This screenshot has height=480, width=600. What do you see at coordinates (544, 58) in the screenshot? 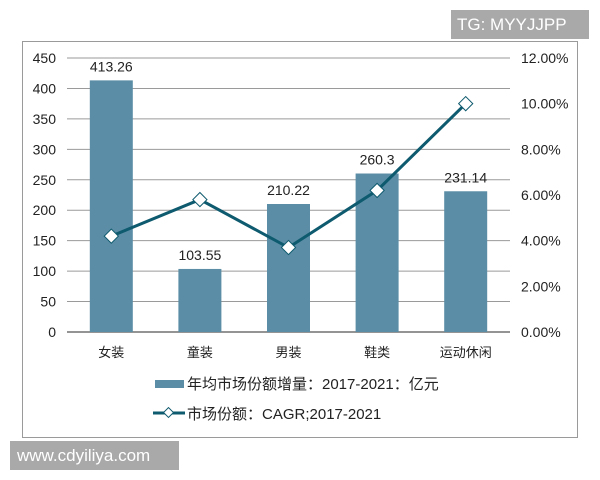
I see `right-axis-tick: 12.00%` at bounding box center [544, 58].